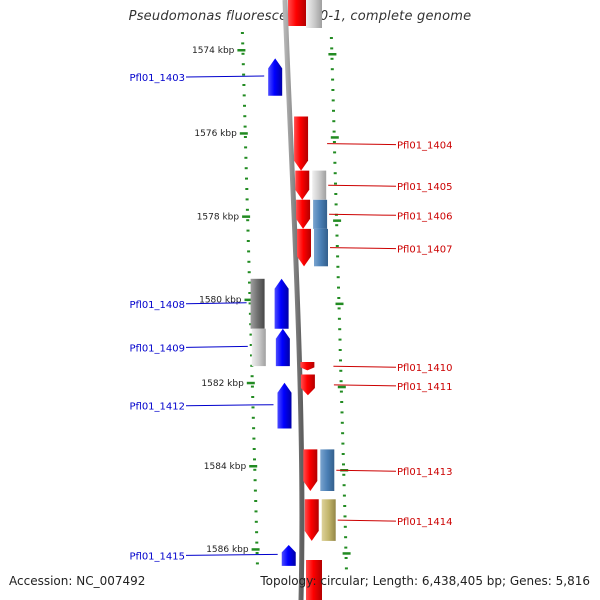  I want to click on gene-label: Pfl01_1412, so click(201, 407).